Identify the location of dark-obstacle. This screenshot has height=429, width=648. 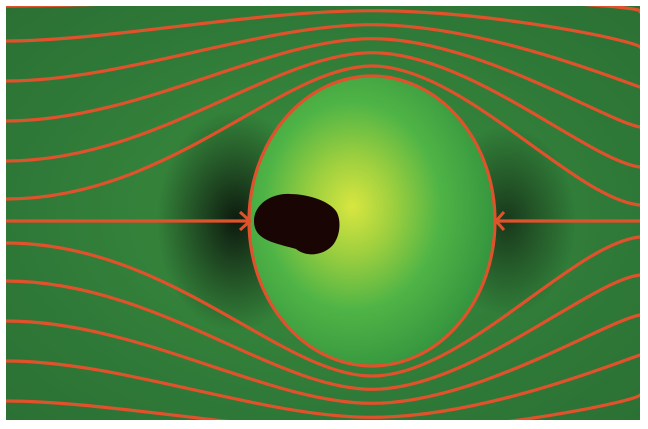
(297, 224).